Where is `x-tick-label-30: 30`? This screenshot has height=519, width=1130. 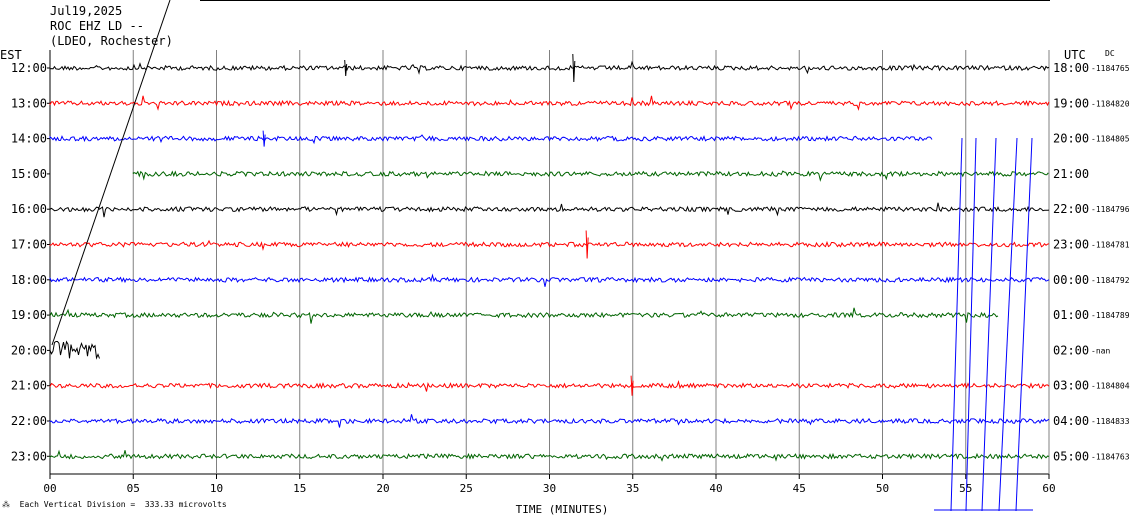 x-tick-label-30: 30 is located at coordinates (549, 488).